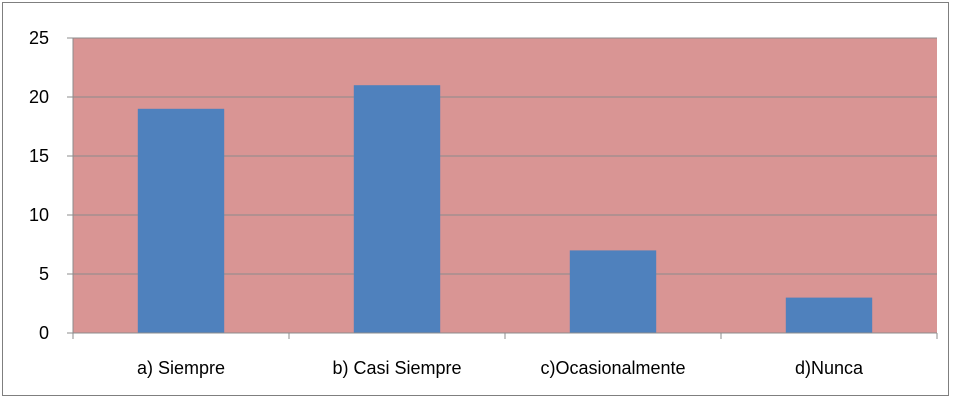 The image size is (953, 400). I want to click on y-tick-label: 10, so click(39, 215).